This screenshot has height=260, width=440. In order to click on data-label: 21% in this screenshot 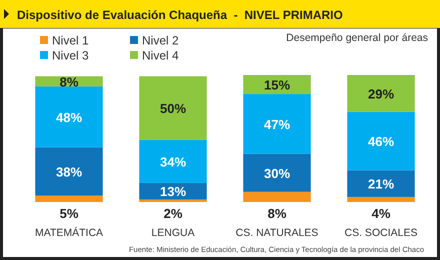, I will do `click(381, 184)`.